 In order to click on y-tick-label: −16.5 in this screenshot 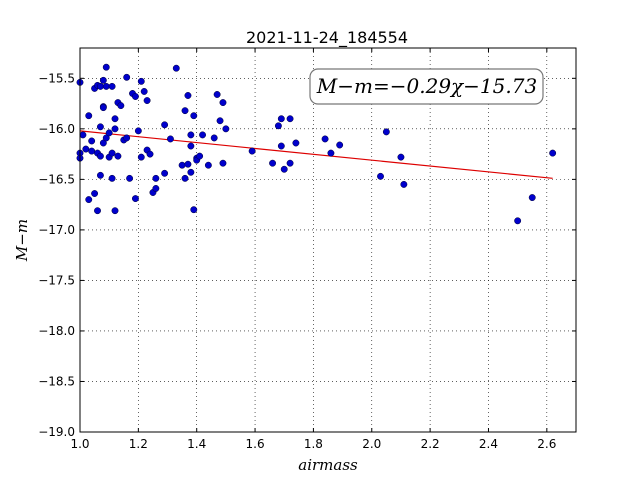, I will do `click(56, 179)`.